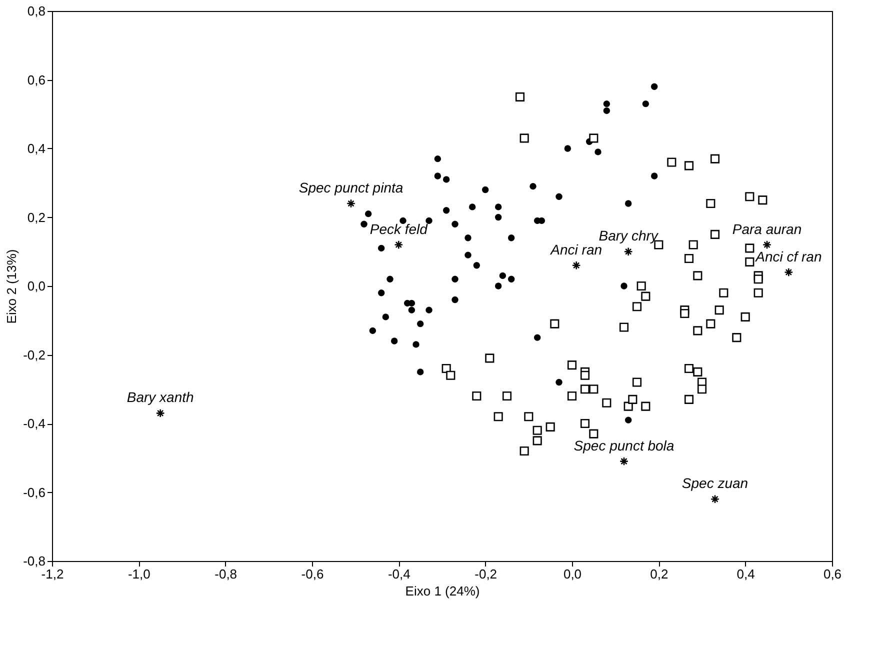  What do you see at coordinates (34, 492) in the screenshot?
I see `y-tick-label: -0,6` at bounding box center [34, 492].